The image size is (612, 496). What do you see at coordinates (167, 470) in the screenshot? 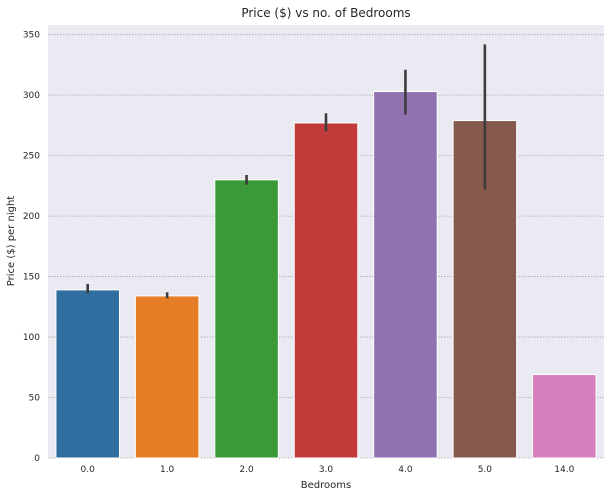
I see `x-tick-label: 1.0` at bounding box center [167, 470].